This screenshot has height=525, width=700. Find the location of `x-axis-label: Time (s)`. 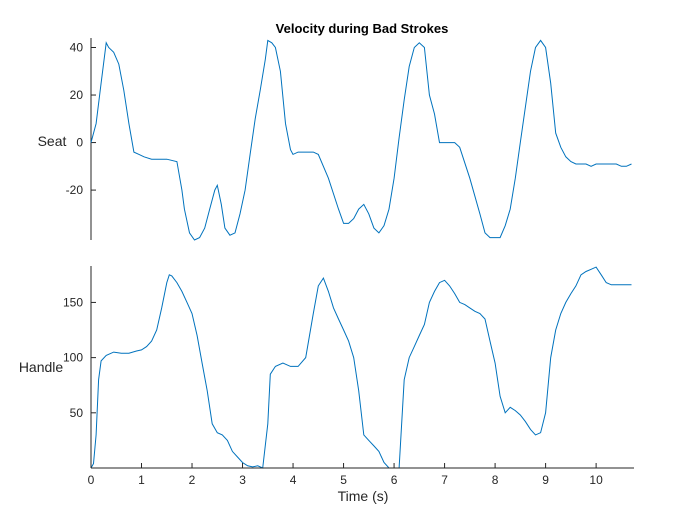

x-axis-label: Time (s) is located at coordinates (363, 496).